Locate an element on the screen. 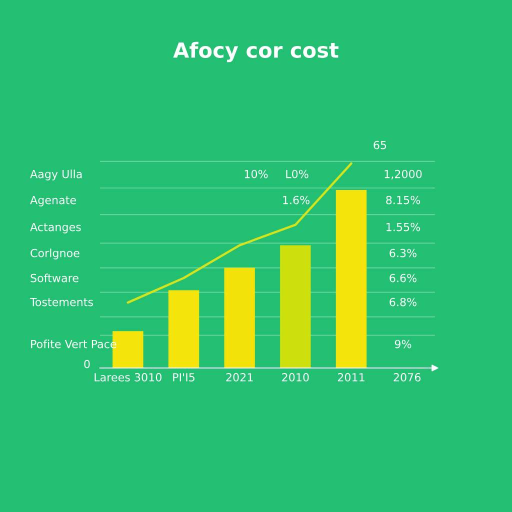  annotation: 1.55% is located at coordinates (403, 227).